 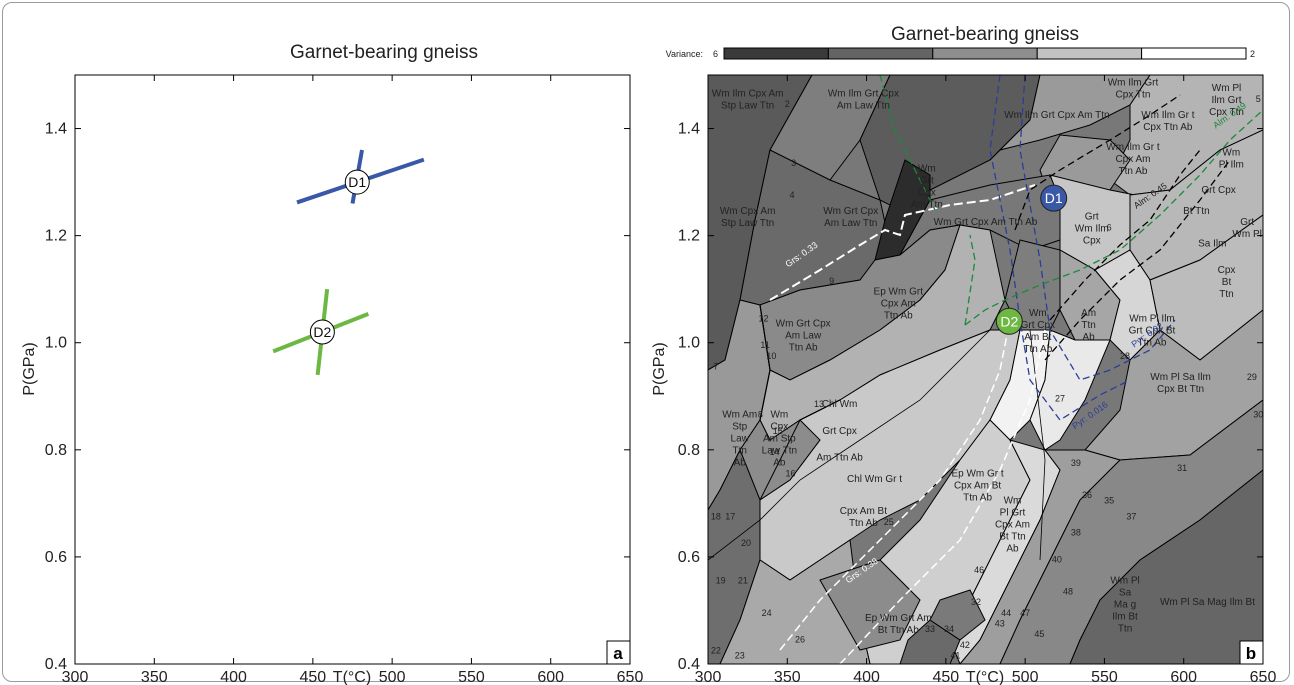 What do you see at coordinates (1168, 121) in the screenshot?
I see `field-label: Wm Ilm Gr t Cpx Ttn Ab` at bounding box center [1168, 121].